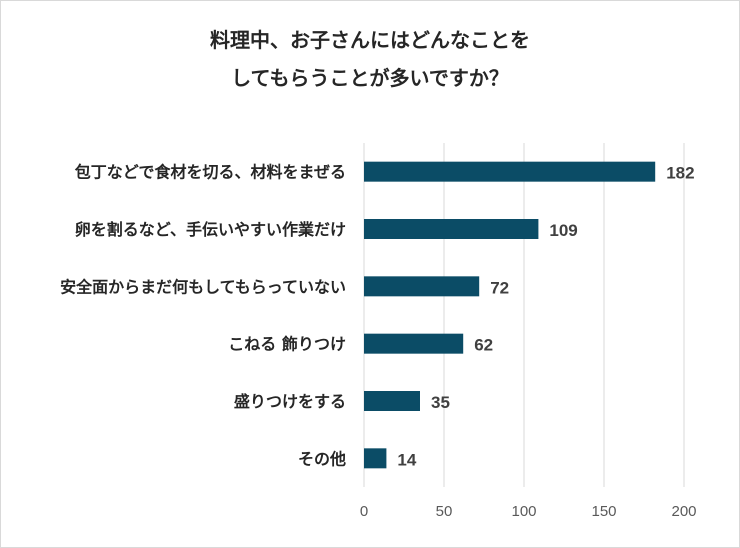  Describe the element at coordinates (322, 458) in the screenshot. I see `category-label: その他` at that location.